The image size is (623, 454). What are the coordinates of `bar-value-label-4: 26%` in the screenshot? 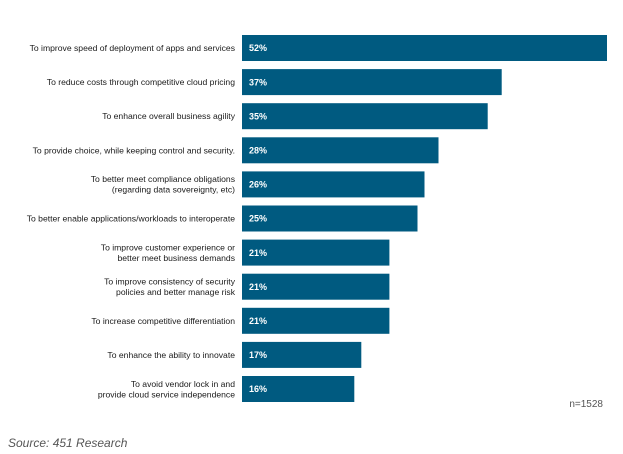 It's located at (258, 185).